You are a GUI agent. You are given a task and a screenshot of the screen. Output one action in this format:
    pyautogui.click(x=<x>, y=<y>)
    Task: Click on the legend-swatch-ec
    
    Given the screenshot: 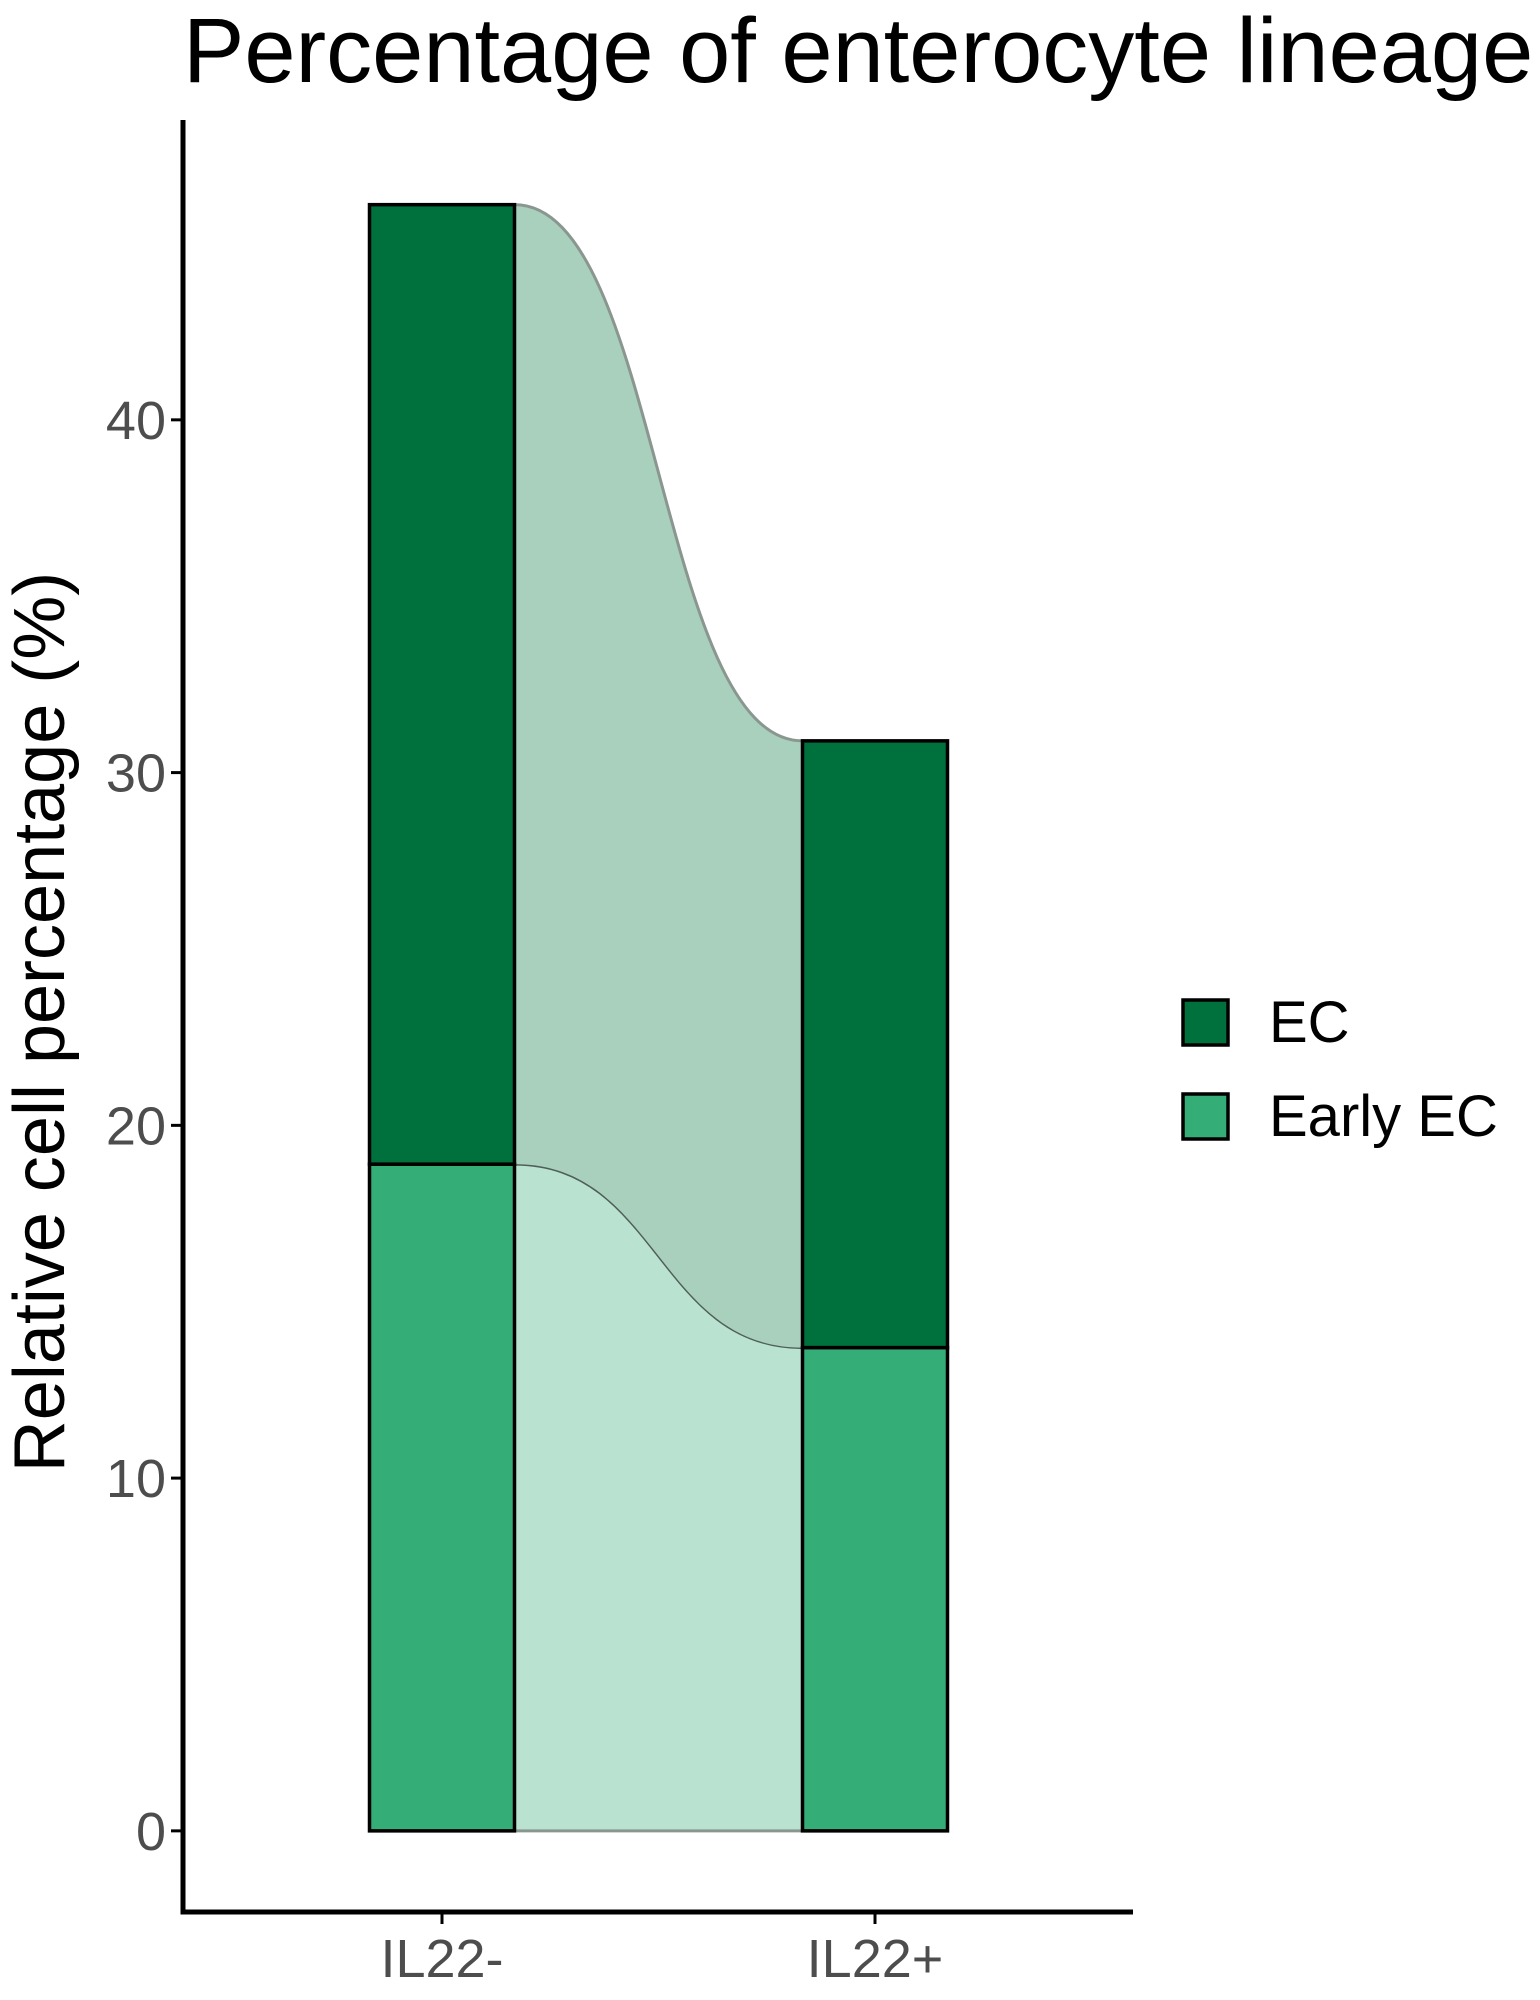 What is the action you would take?
    pyautogui.click(x=1205, y=1022)
    